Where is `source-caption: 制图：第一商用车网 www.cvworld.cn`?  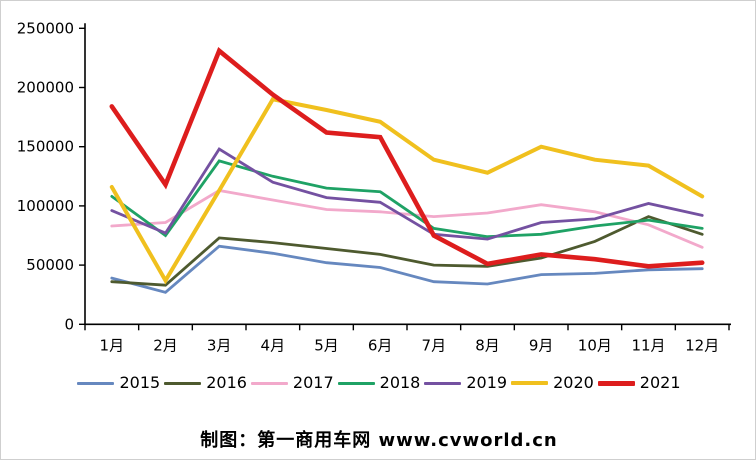 source-caption: 制图：第一商用车网 www.cvworld.cn is located at coordinates (379, 440).